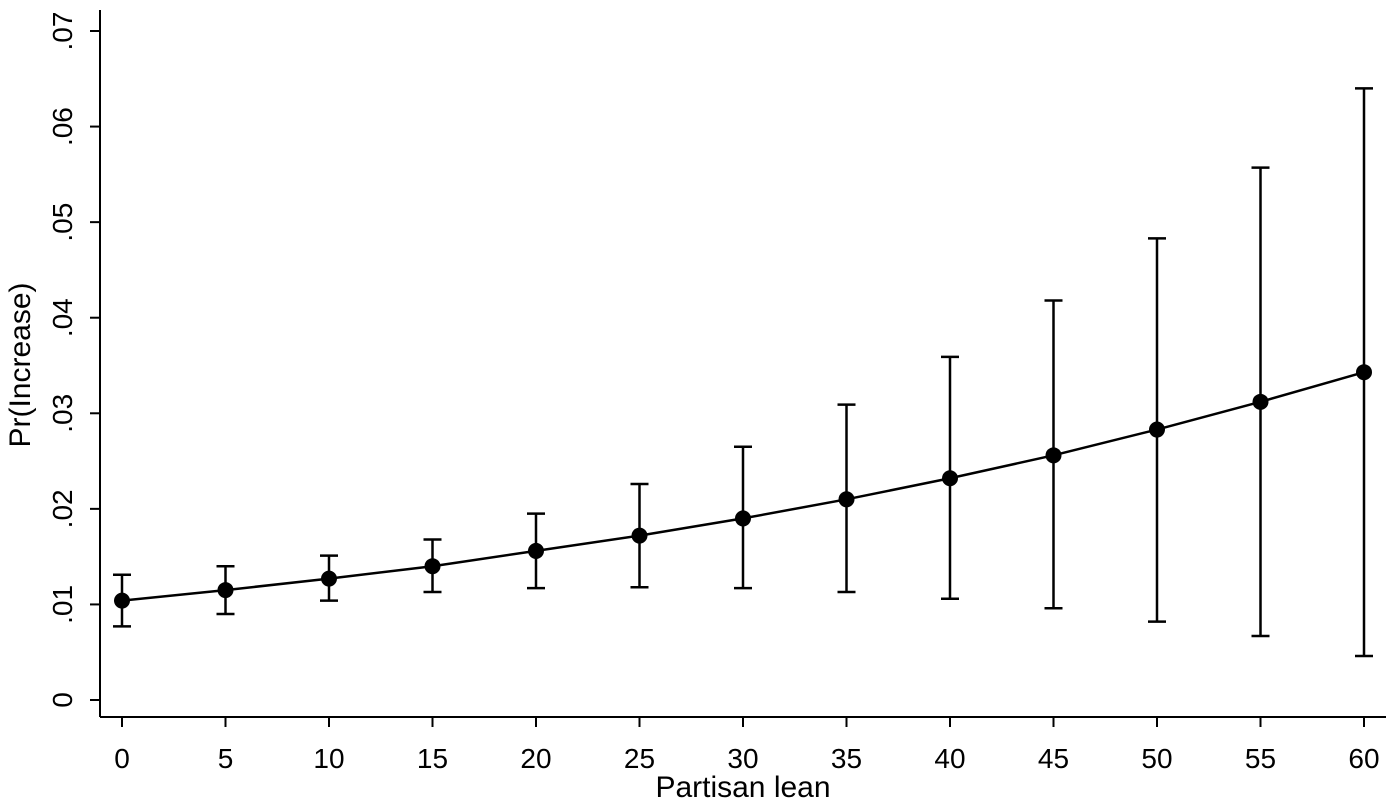 This screenshot has height=809, width=1393. Describe the element at coordinates (62, 317) in the screenshot. I see `y-tick-label: .04` at that location.